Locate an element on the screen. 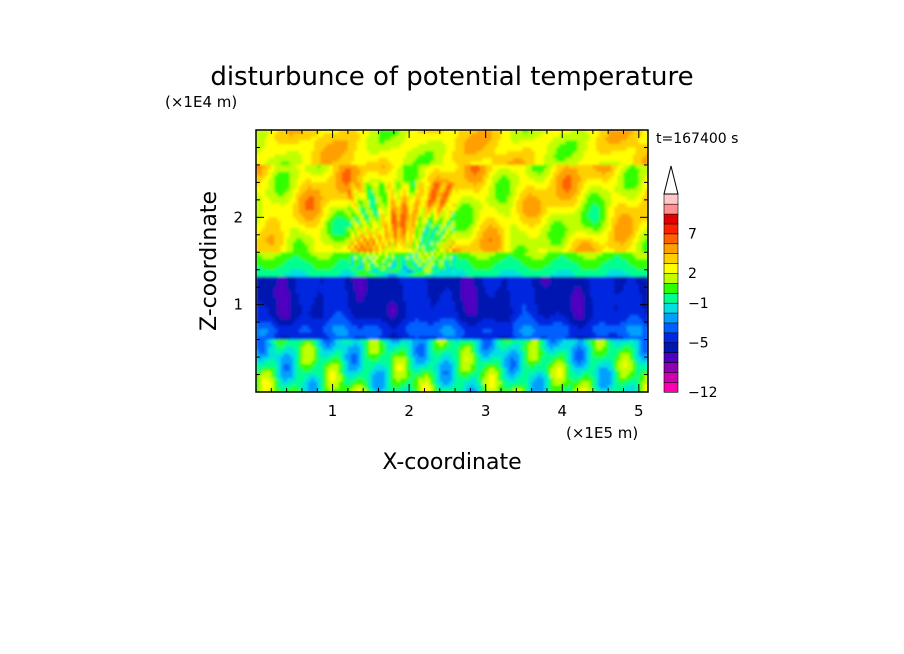 The width and height of the screenshot is (904, 654). x-tick-label: 3 is located at coordinates (486, 411).